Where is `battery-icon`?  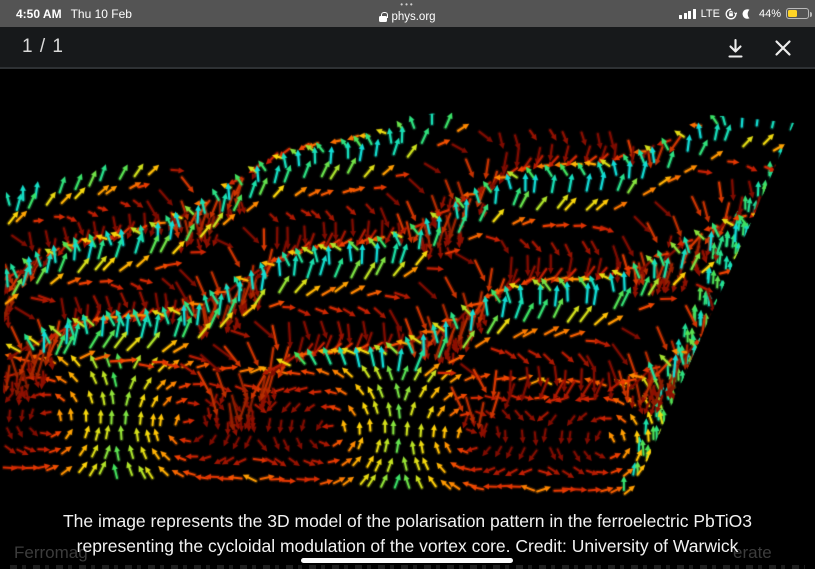
battery-icon is located at coordinates (799, 13).